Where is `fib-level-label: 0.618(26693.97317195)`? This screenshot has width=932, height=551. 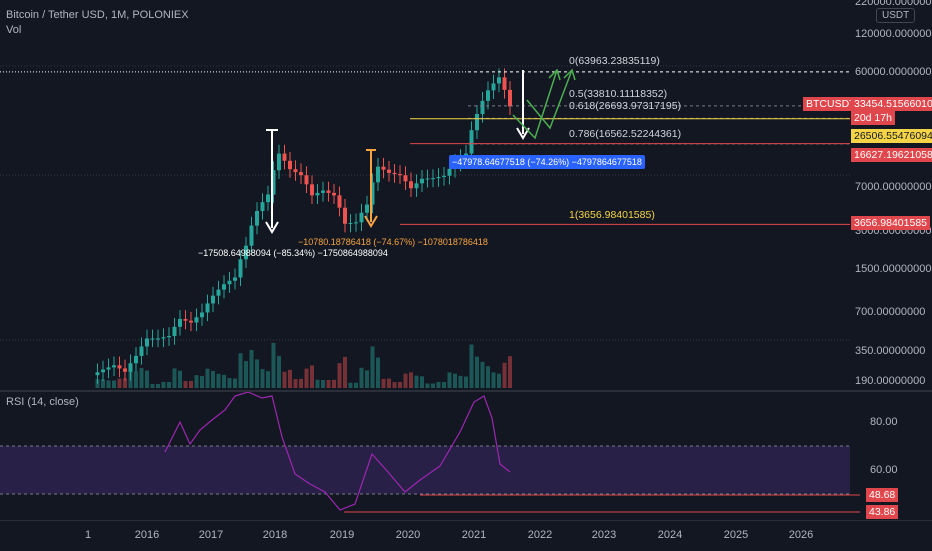
fib-level-label: 0.618(26693.97317195) is located at coordinates (625, 106).